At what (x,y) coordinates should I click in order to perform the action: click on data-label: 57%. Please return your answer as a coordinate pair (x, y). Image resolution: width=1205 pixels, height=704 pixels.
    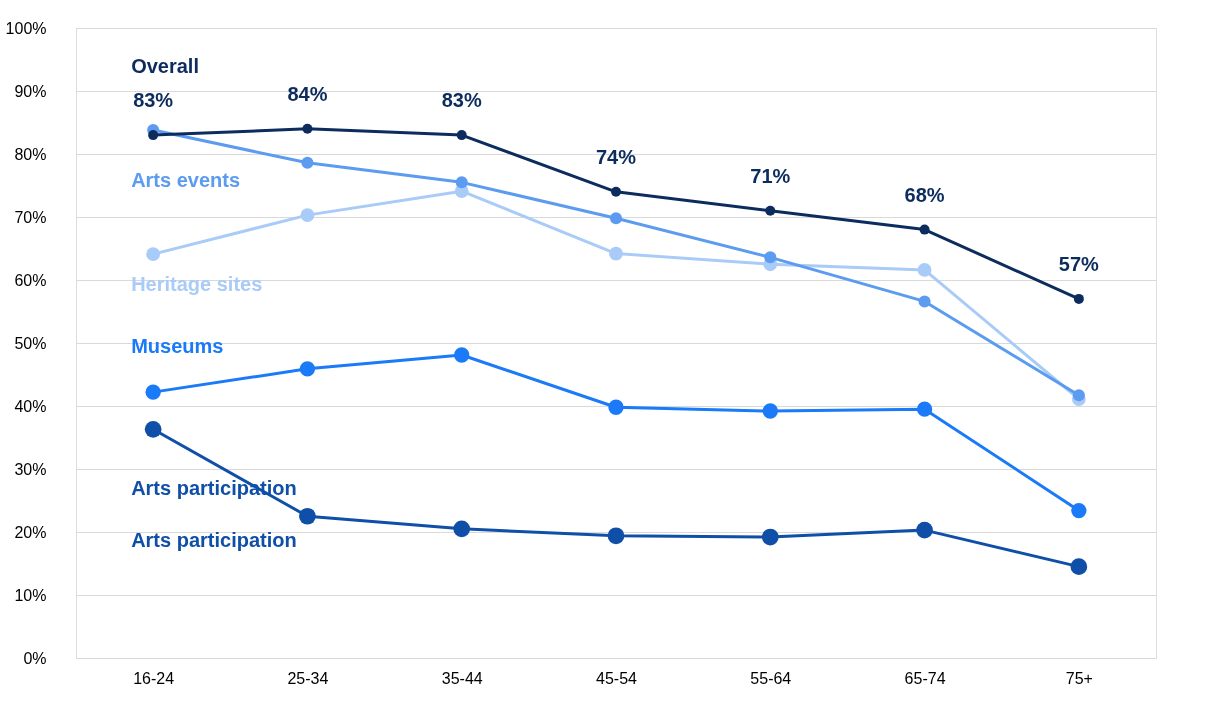
    Looking at the image, I should click on (1079, 263).